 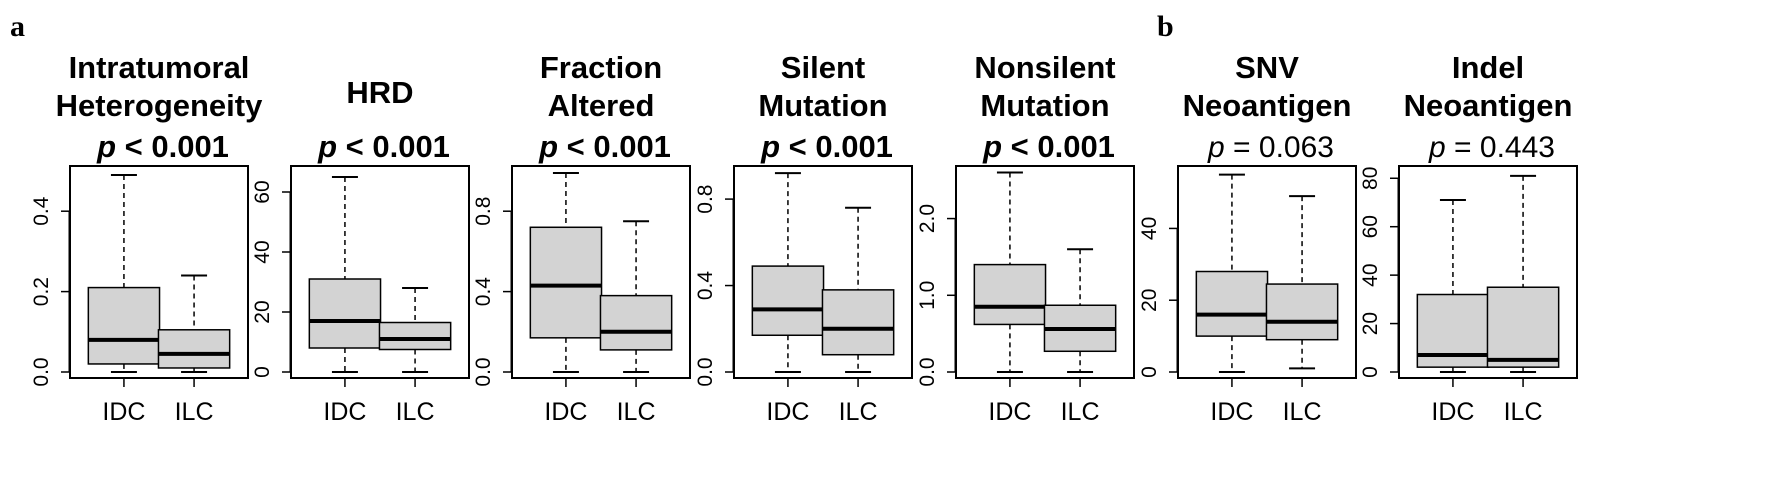 What do you see at coordinates (159, 67) in the screenshot?
I see `plot-title-line: Intratumoral` at bounding box center [159, 67].